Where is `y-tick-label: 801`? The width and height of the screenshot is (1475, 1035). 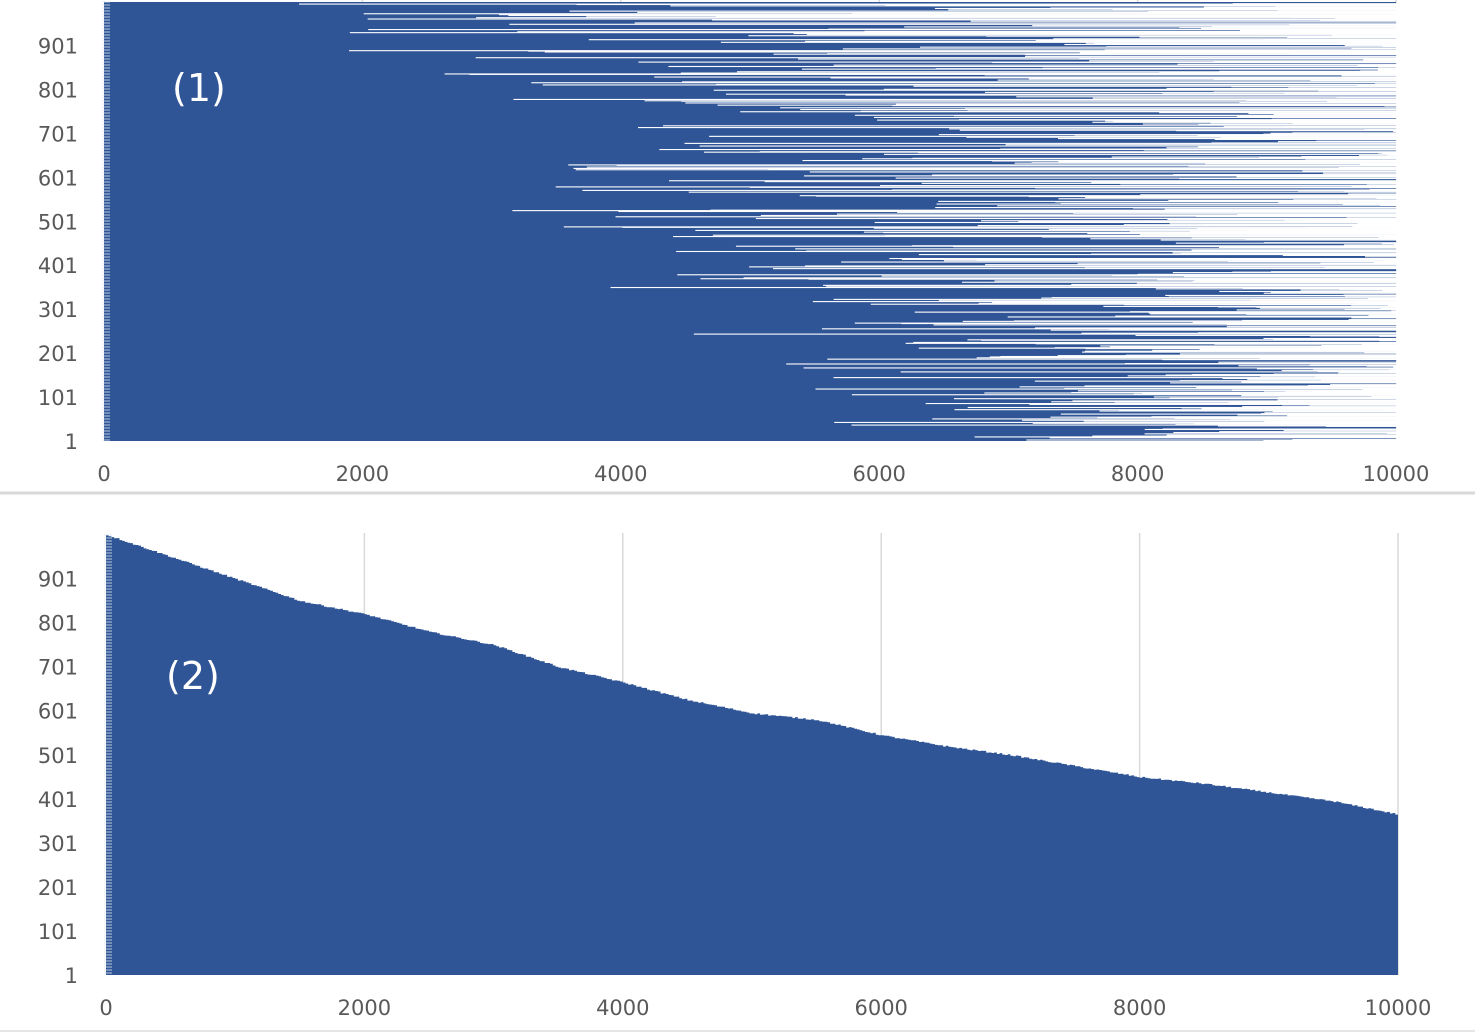
y-tick-label: 801 is located at coordinates (58, 624).